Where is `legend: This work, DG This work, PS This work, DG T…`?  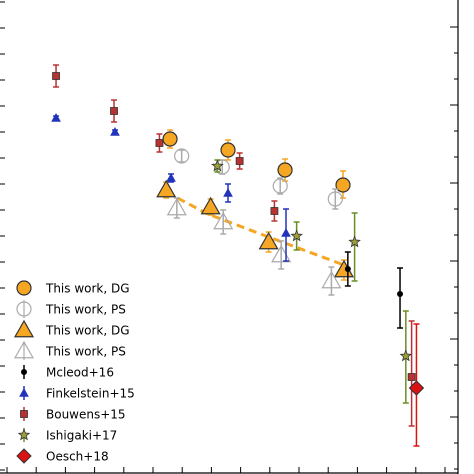 legend: This work, DG This work, PS This work, DG T… is located at coordinates (74, 372).